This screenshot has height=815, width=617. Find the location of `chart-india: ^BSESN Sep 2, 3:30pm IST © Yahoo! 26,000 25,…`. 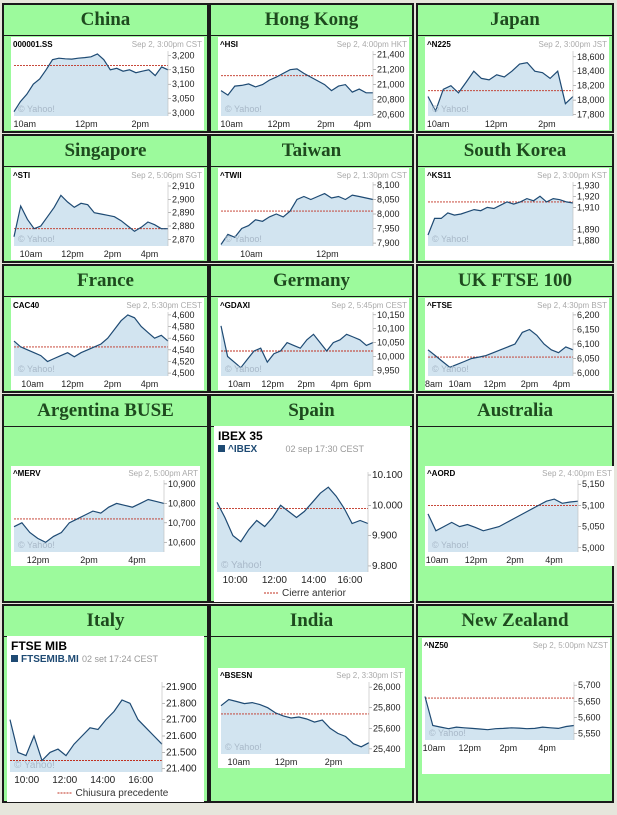

chart-india: ^BSESN Sep 2, 3:30pm IST © Yahoo! 26,000 25,… is located at coordinates (311, 718).